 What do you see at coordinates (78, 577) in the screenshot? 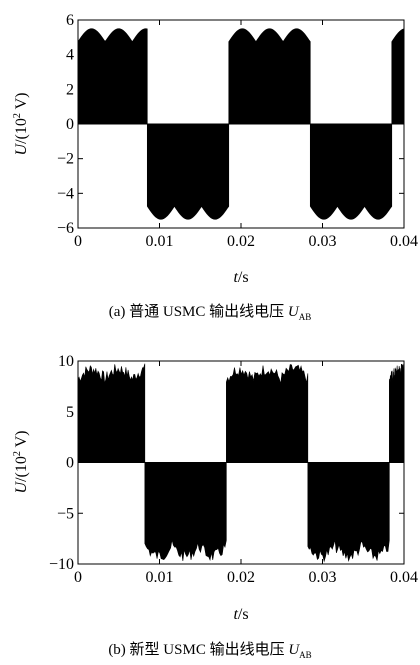
I see `x-tick-label-b: 0` at bounding box center [78, 577].